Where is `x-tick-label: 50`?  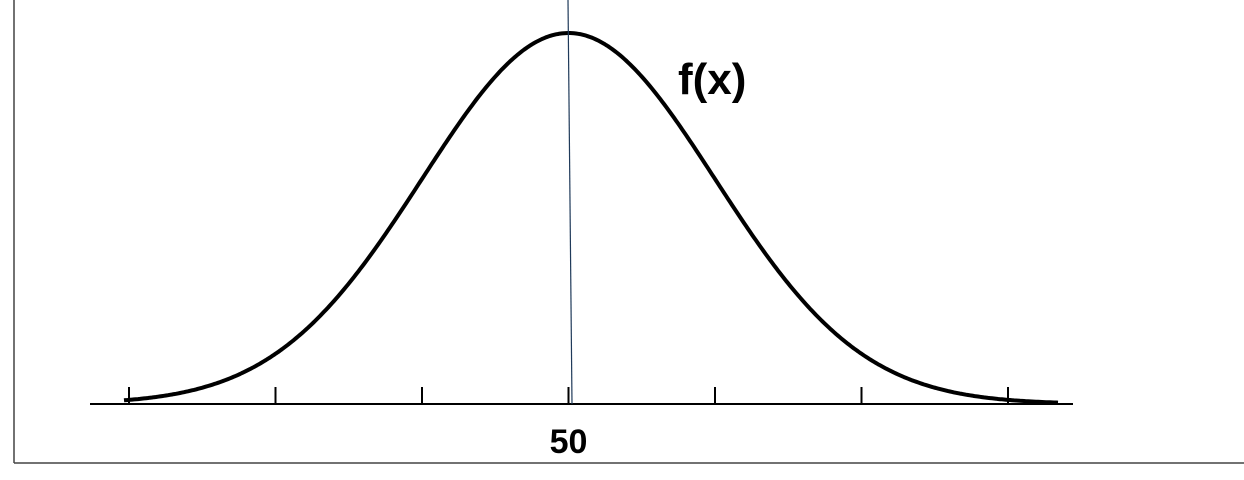
x-tick-label: 50 is located at coordinates (569, 442).